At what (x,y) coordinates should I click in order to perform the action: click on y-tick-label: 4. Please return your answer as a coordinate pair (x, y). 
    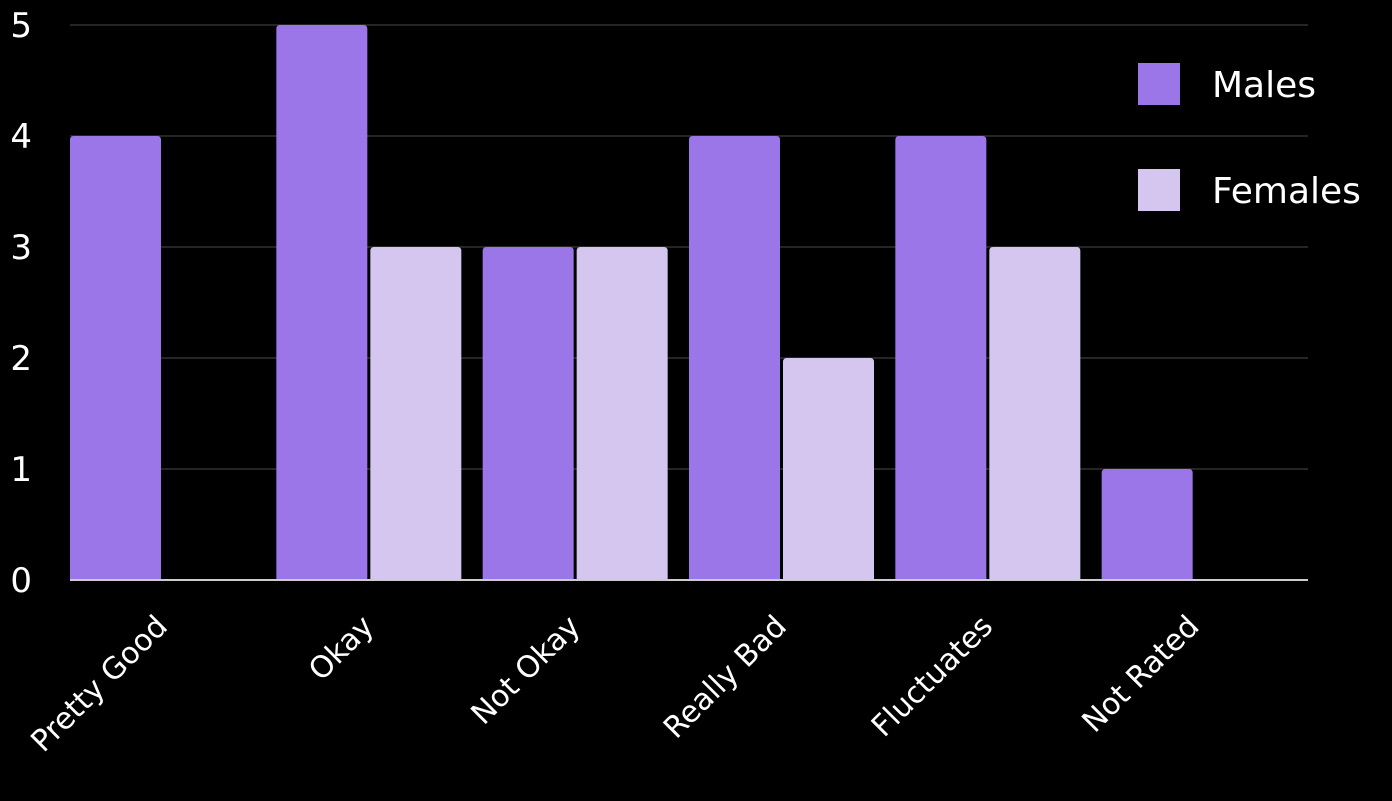
    Looking at the image, I should click on (21, 137).